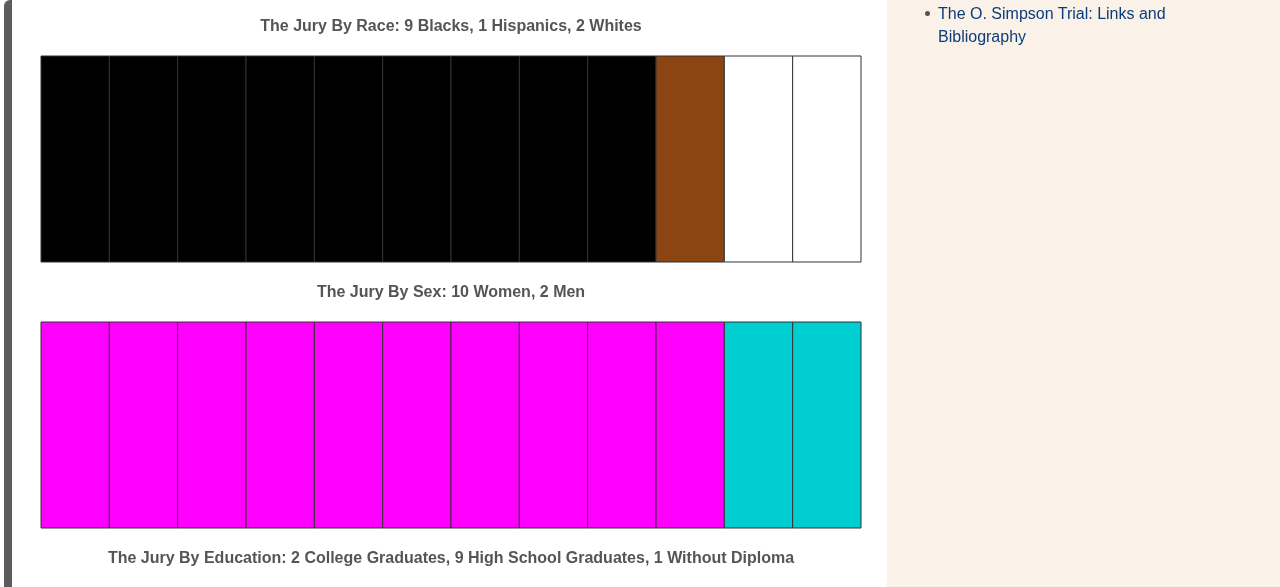 The width and height of the screenshot is (1280, 587). Describe the element at coordinates (451, 25) in the screenshot. I see `chart-title: The Jury By Race: 9 Blacks, 1 Hispanics, 2 Whites` at that location.